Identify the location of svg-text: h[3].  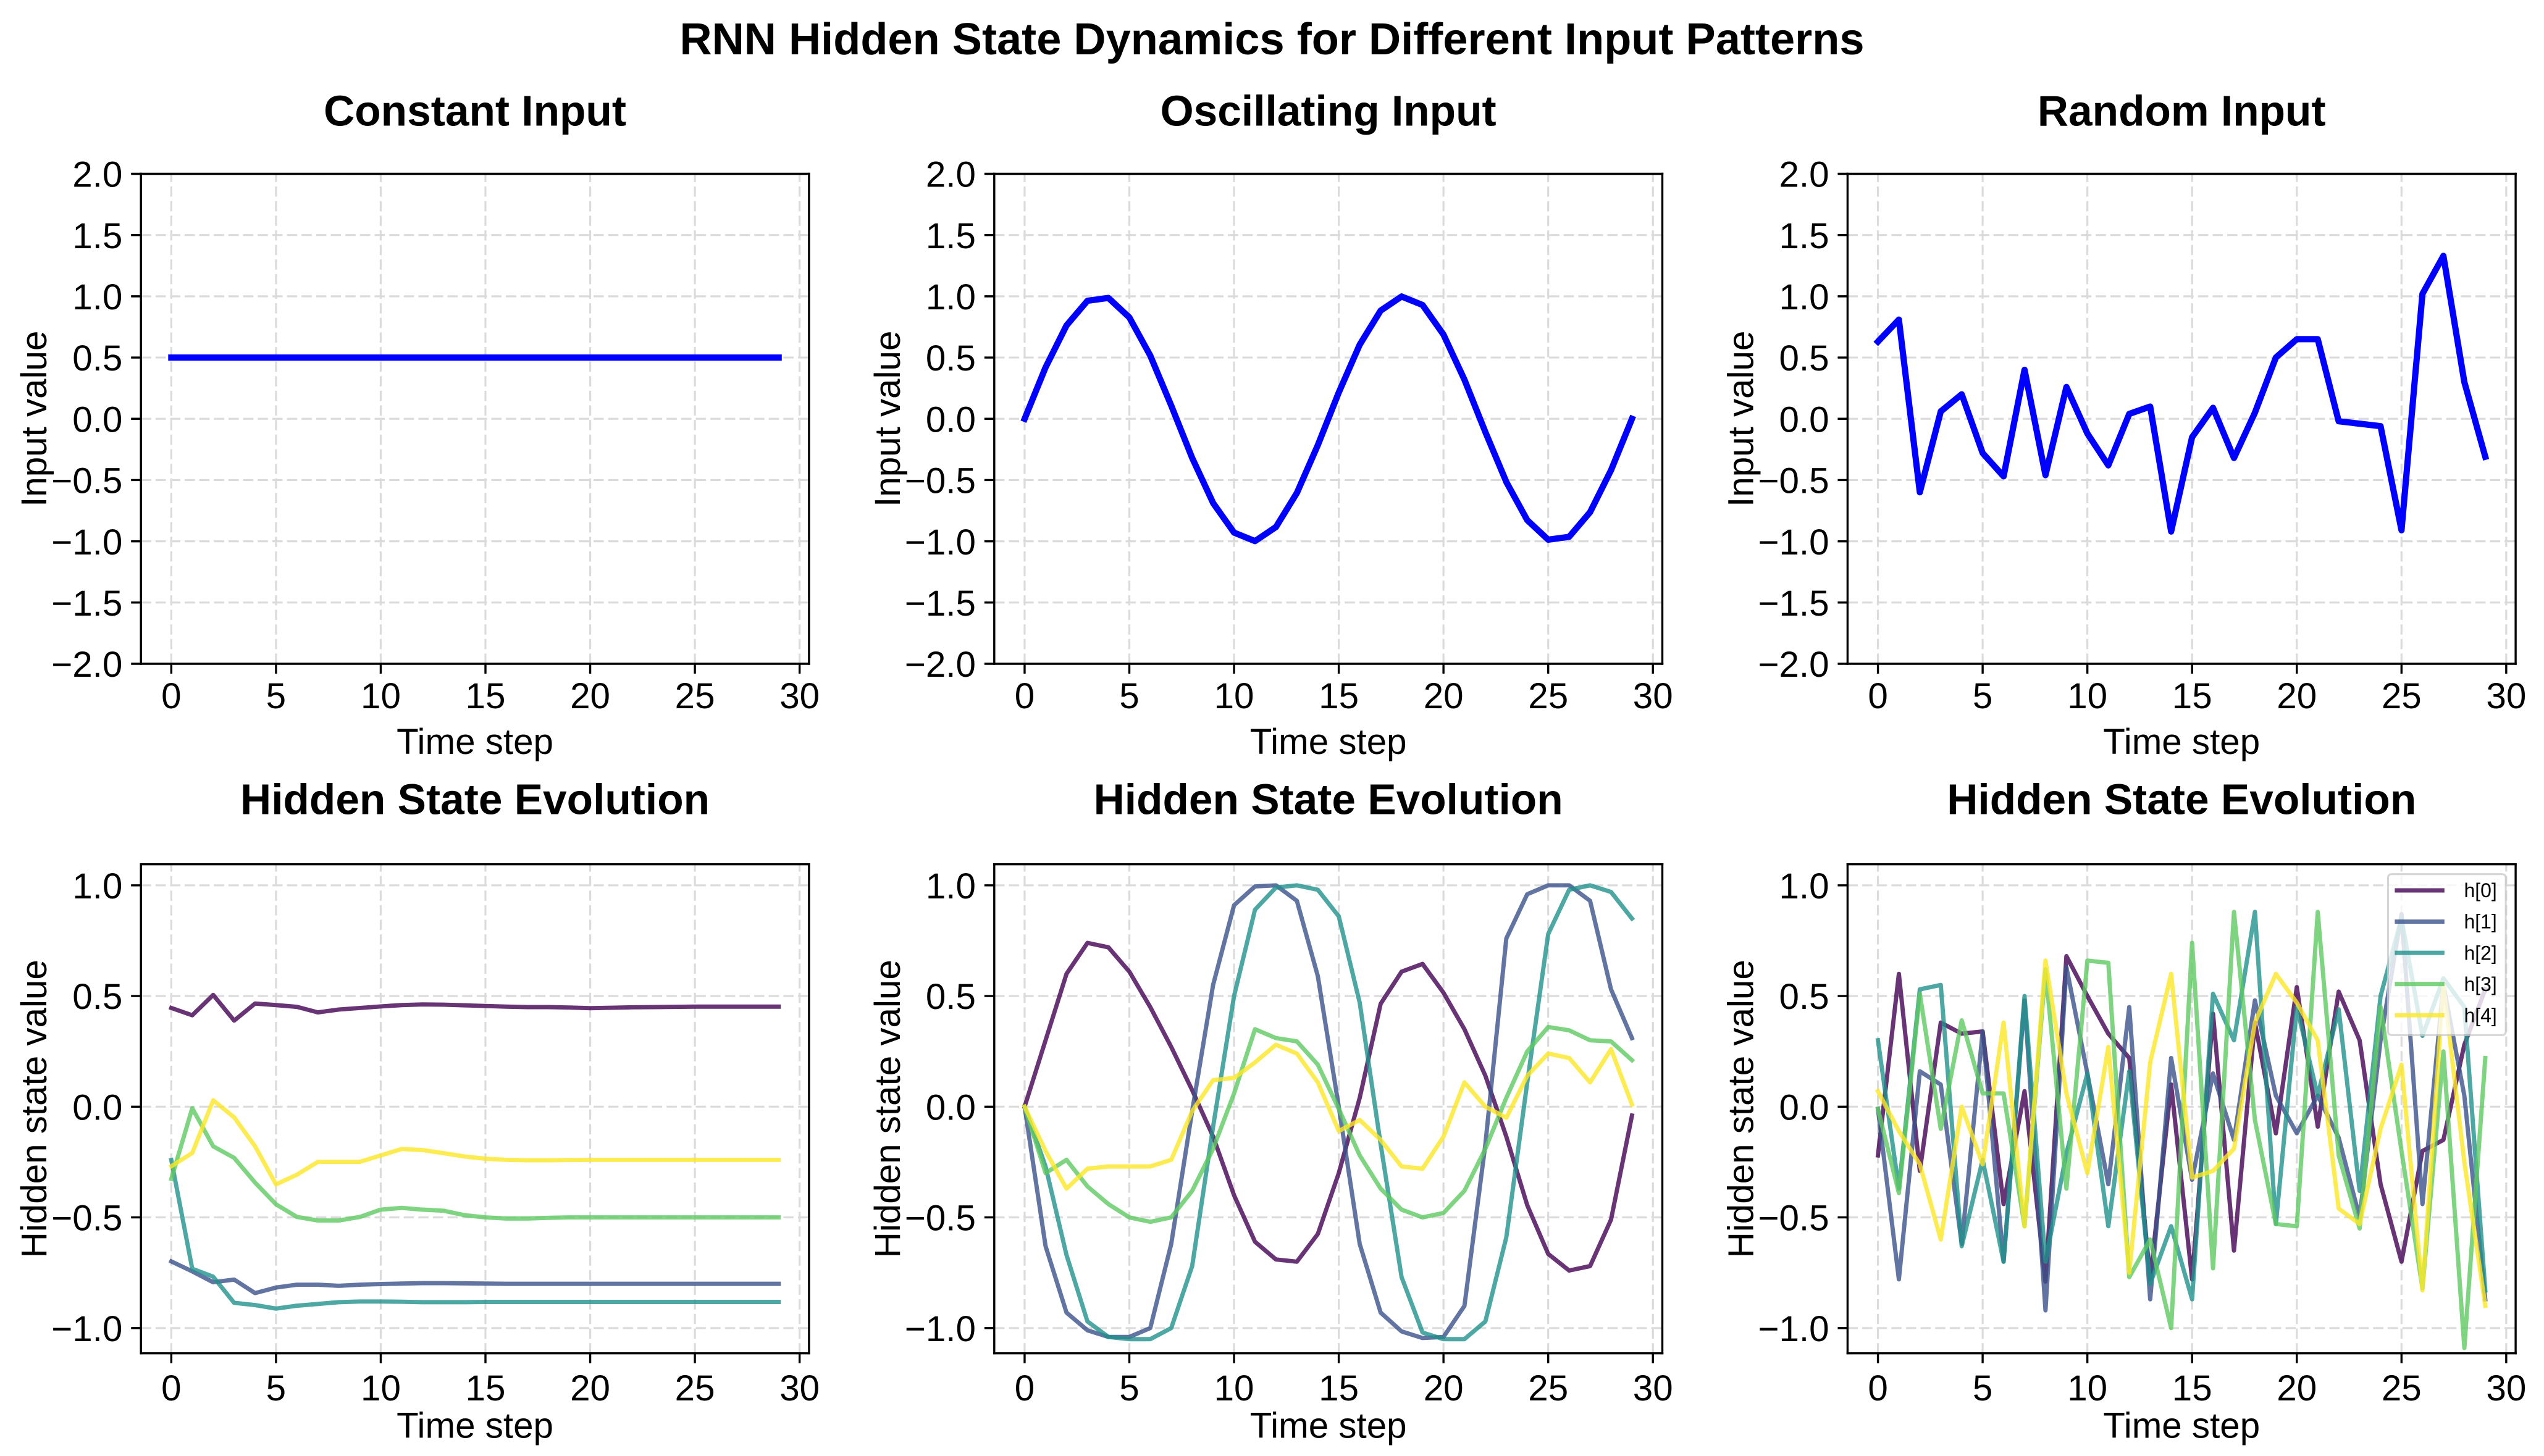
(2480, 984).